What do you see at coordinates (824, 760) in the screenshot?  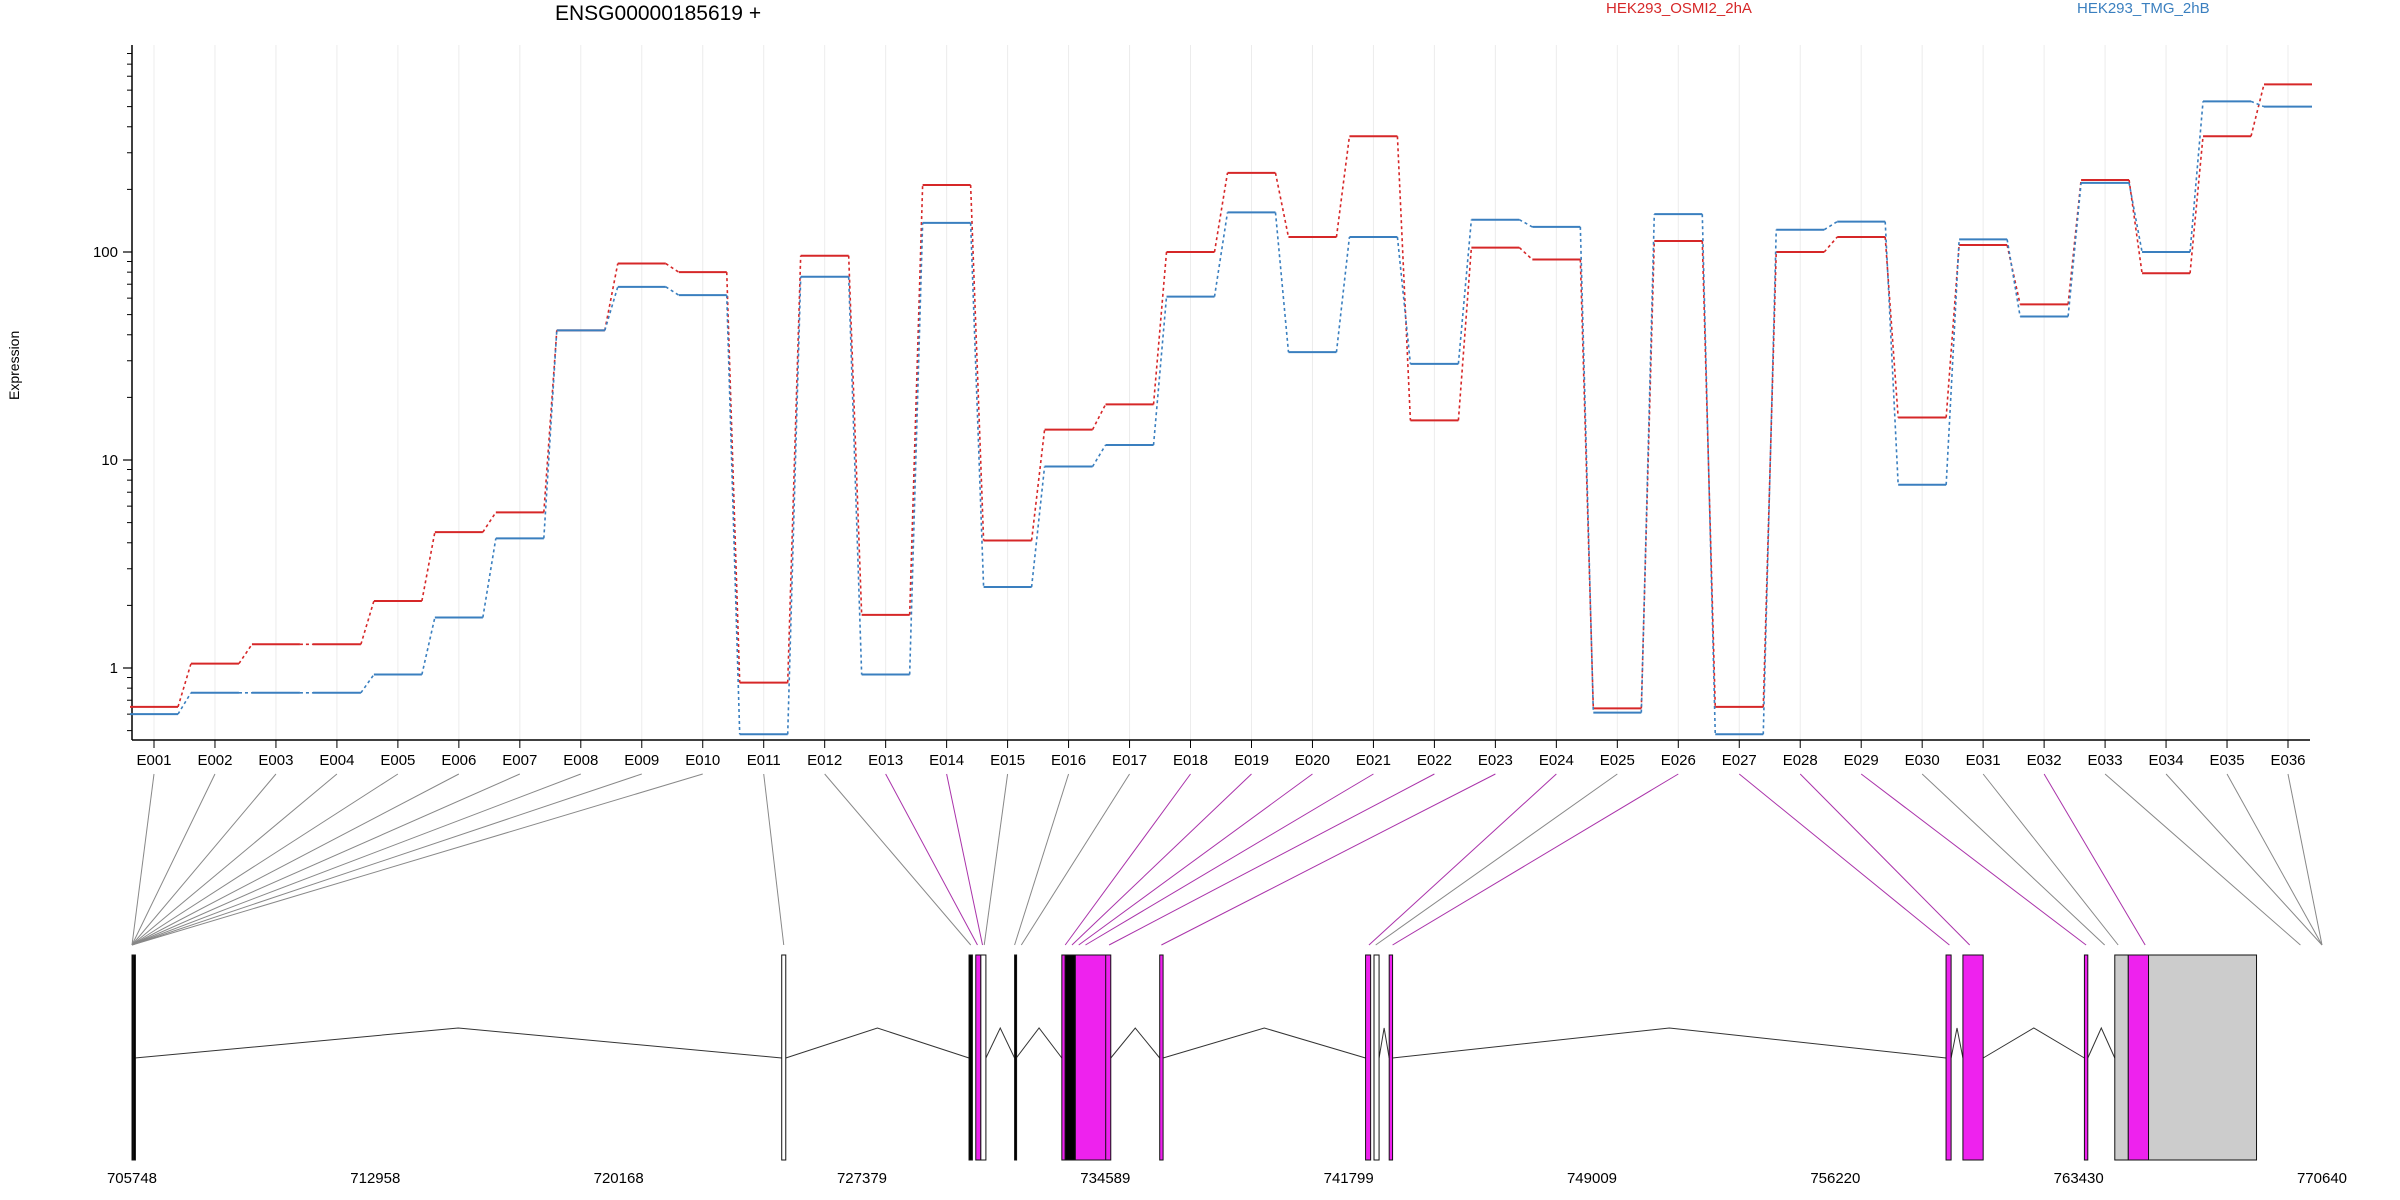 I see `x-tick-label: E012` at bounding box center [824, 760].